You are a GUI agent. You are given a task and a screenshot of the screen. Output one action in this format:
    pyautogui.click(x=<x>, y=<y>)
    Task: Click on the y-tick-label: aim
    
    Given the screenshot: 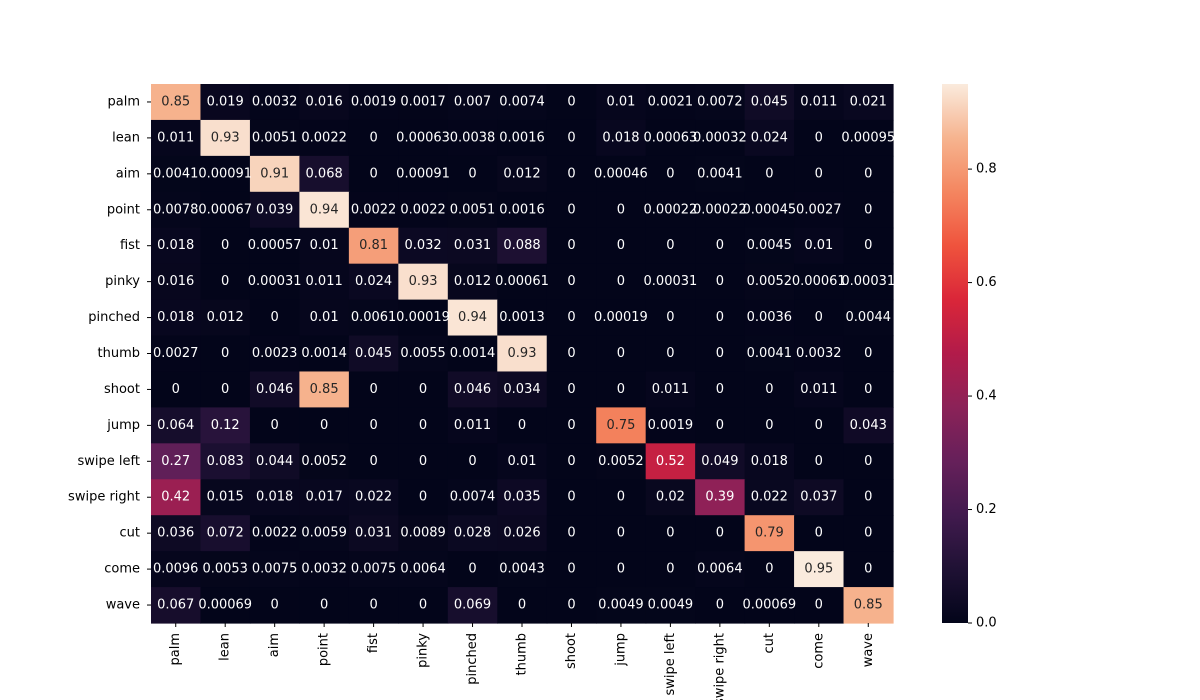 What is the action you would take?
    pyautogui.click(x=128, y=173)
    